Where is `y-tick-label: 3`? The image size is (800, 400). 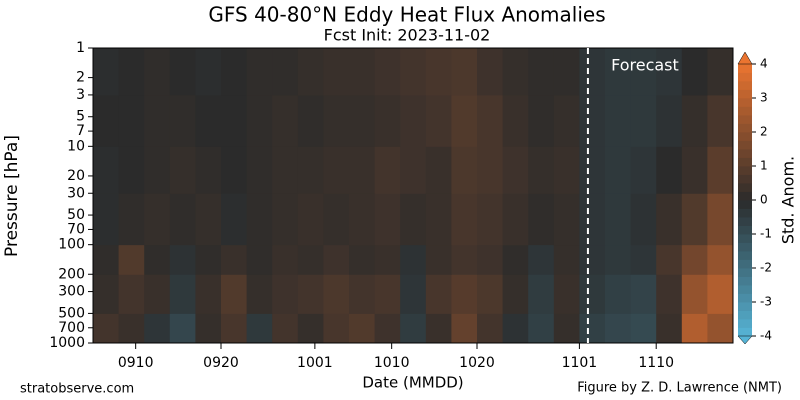 y-tick-label: 3 is located at coordinates (80, 95).